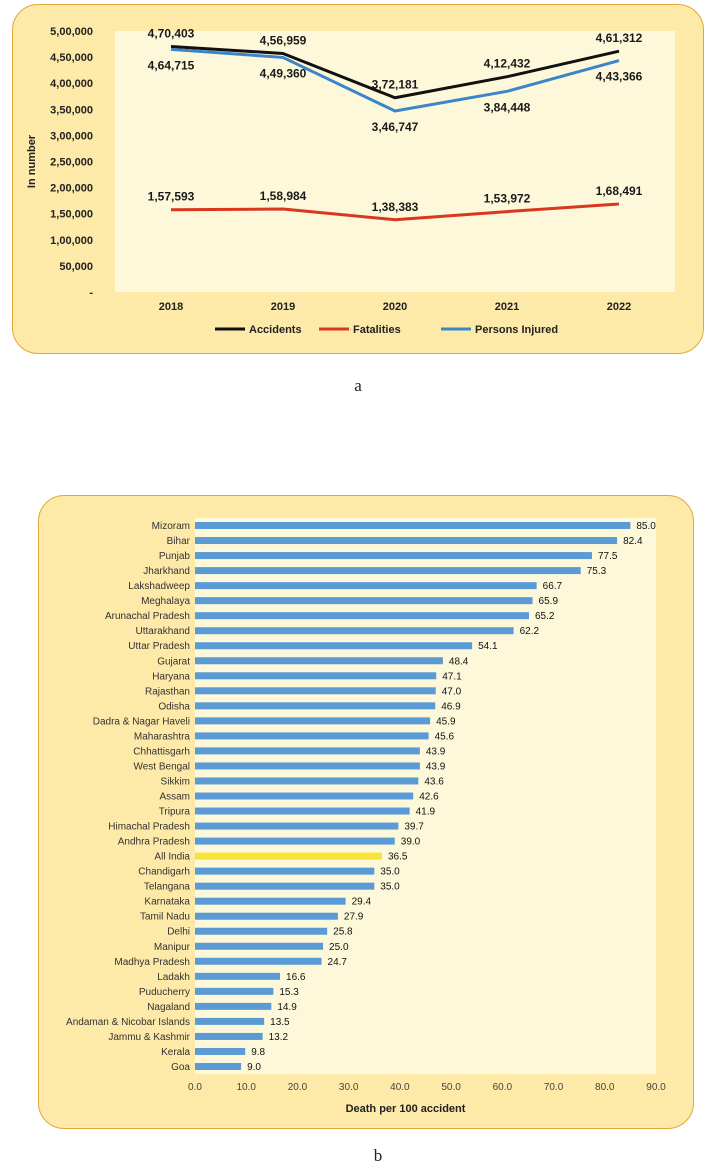 The image size is (710, 1172). I want to click on value-label: 25.0, so click(339, 947).